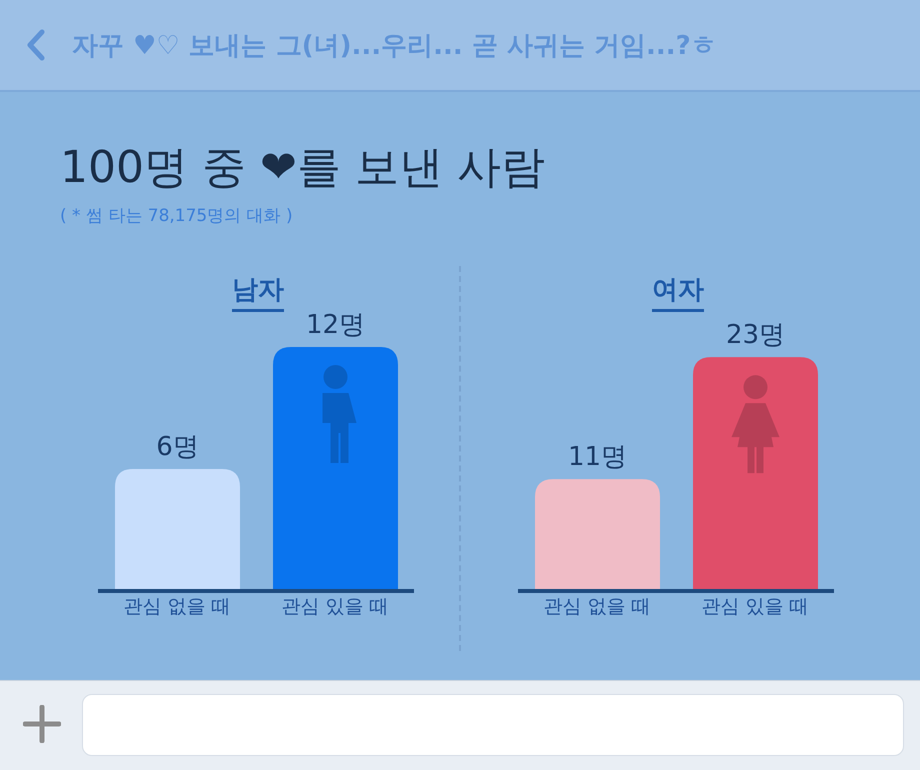 Image resolution: width=920 pixels, height=770 pixels. Describe the element at coordinates (258, 293) in the screenshot. I see `chart-title: 남자` at that location.